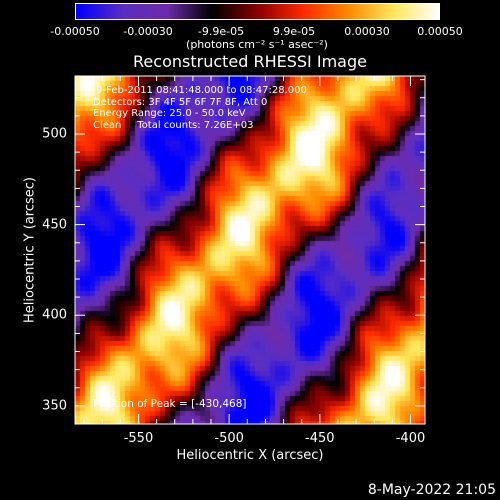 Image resolution: width=500 pixels, height=500 pixels. I want to click on info-detectors: Detectors: 3F 4F 5F 6F 7F 8F, Att 0, so click(180, 102).